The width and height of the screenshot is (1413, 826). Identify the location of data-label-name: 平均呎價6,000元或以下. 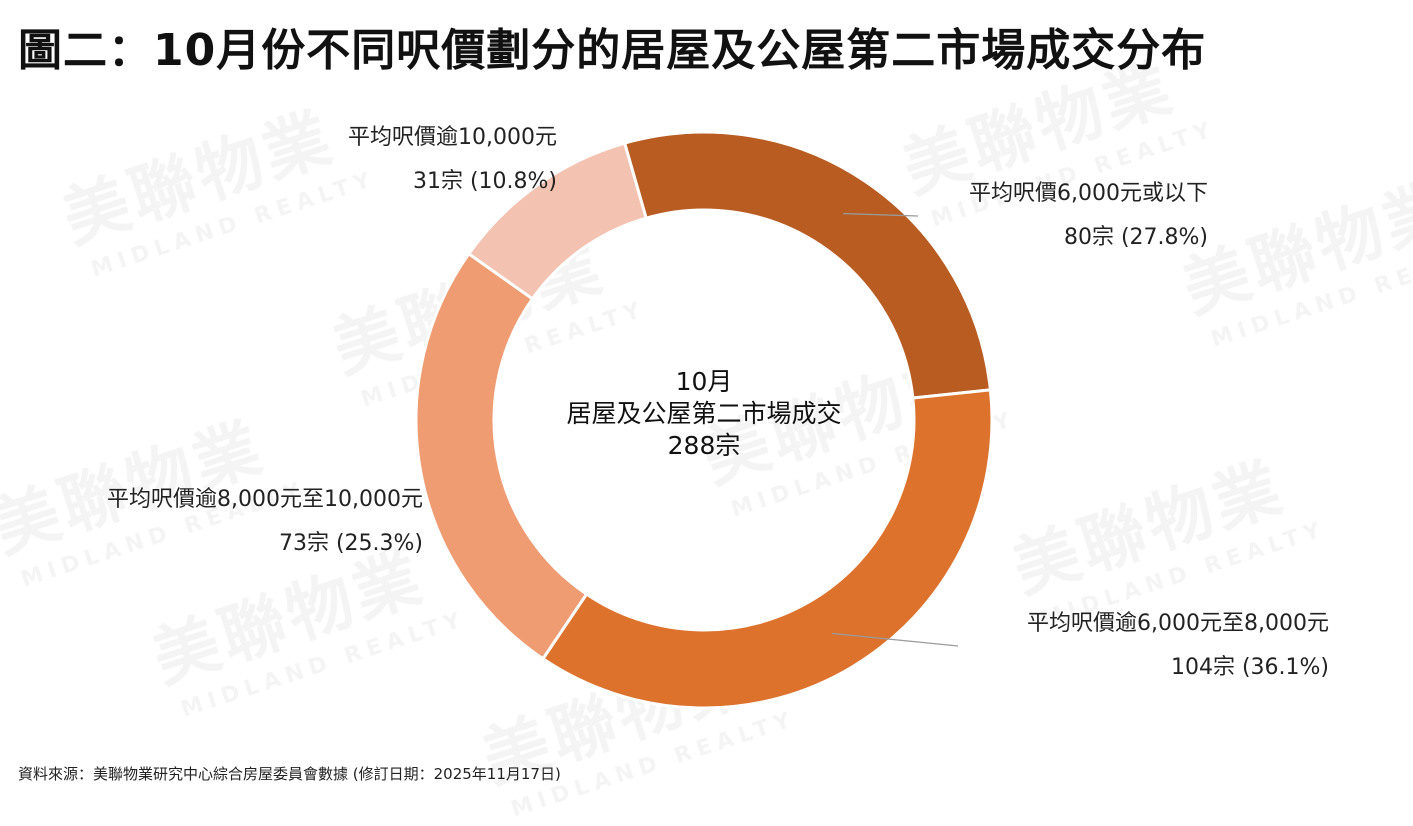
(1088, 193).